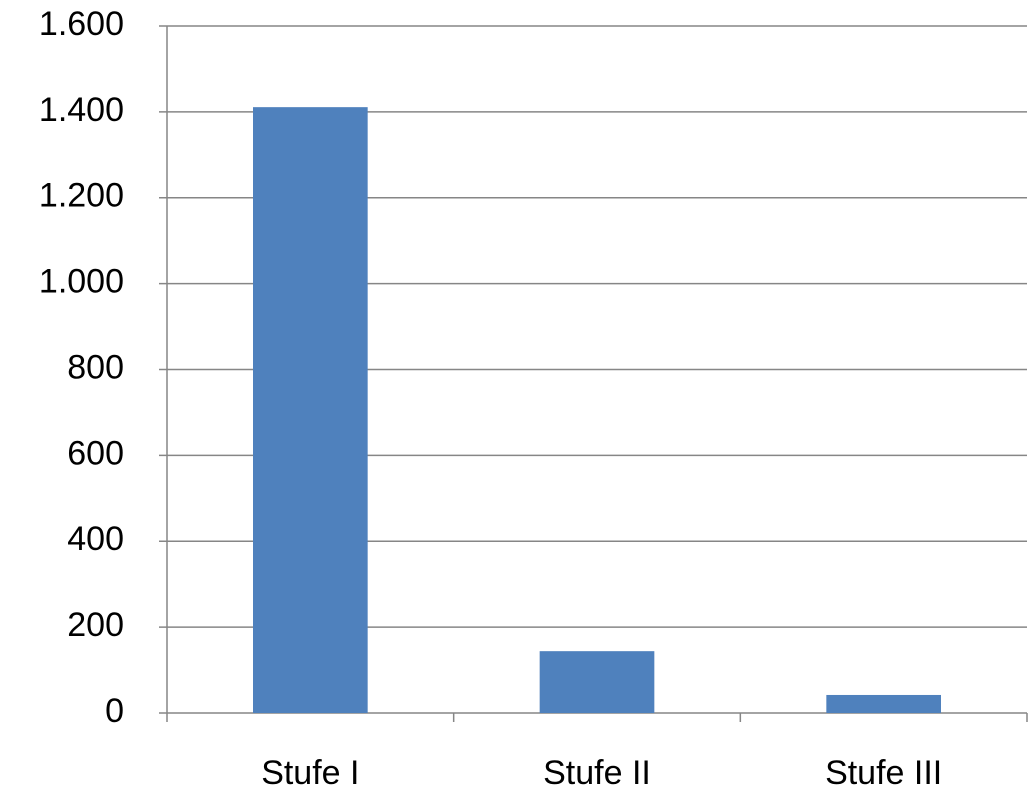 The width and height of the screenshot is (1030, 793). Describe the element at coordinates (81, 196) in the screenshot. I see `y-tick-label: 1.200` at that location.